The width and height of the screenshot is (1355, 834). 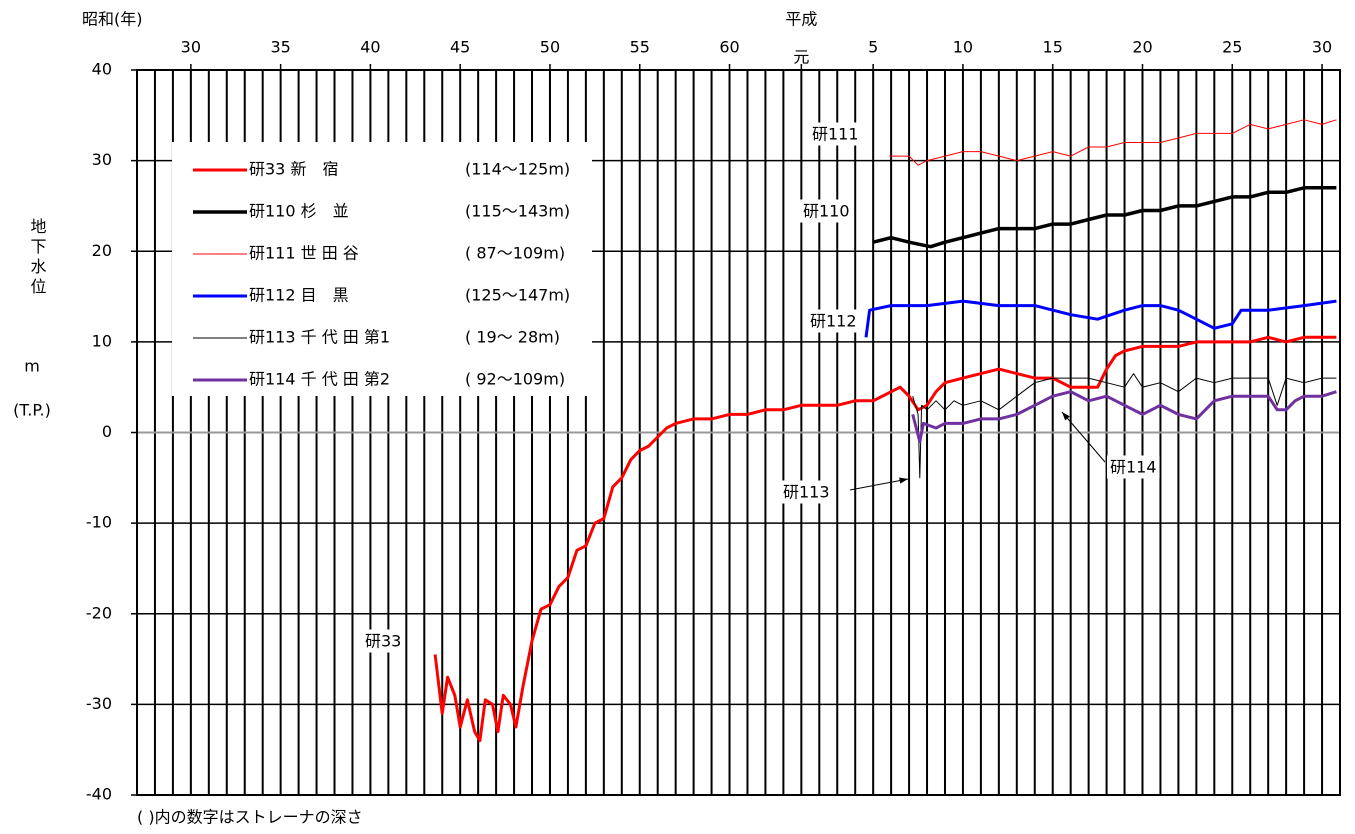 I want to click on legend-depth: (114～125m), so click(x=517, y=169).